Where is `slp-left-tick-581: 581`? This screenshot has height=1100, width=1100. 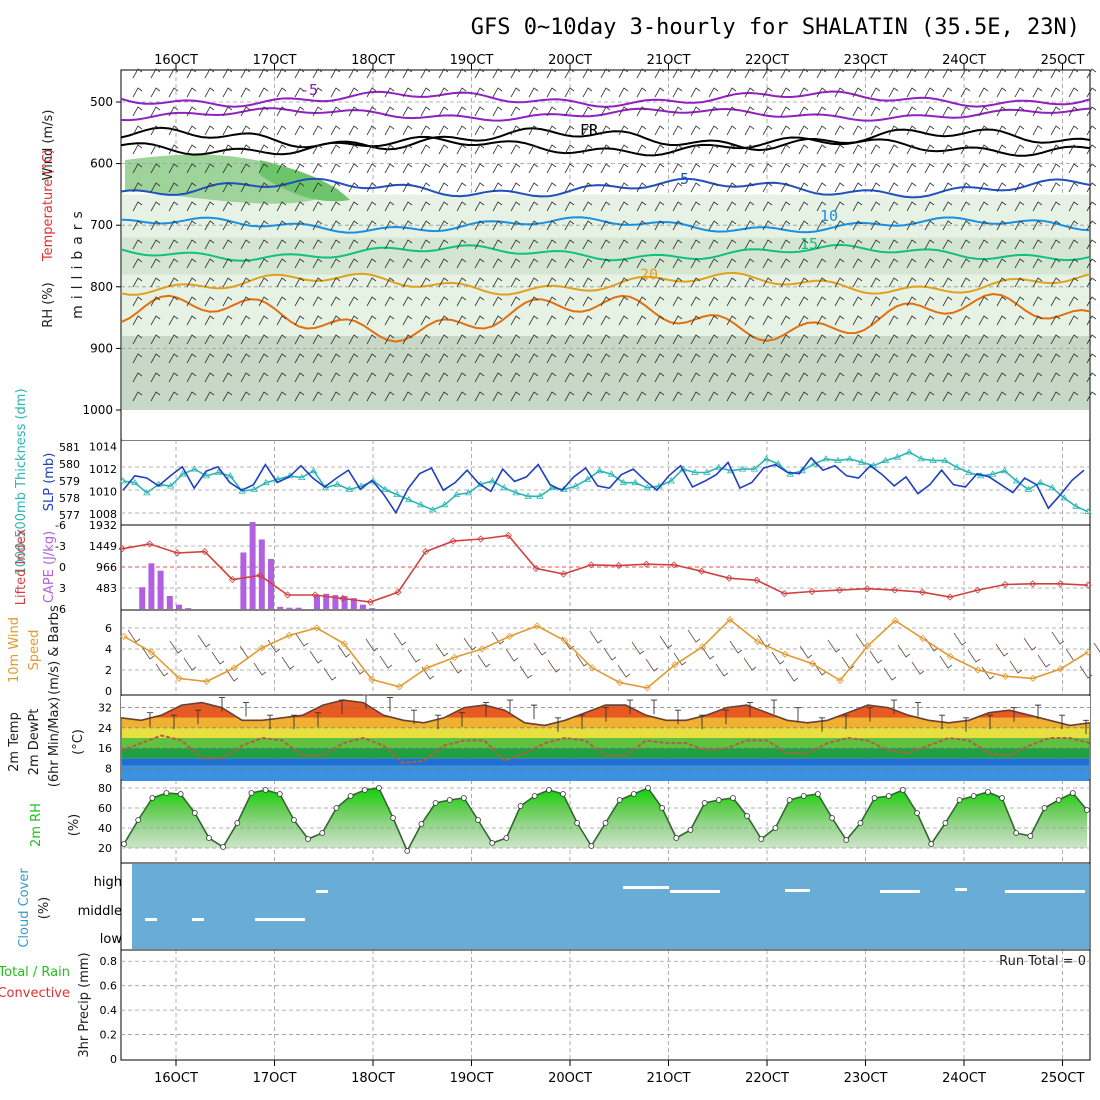 slp-left-tick-581: 581 is located at coordinates (69, 447).